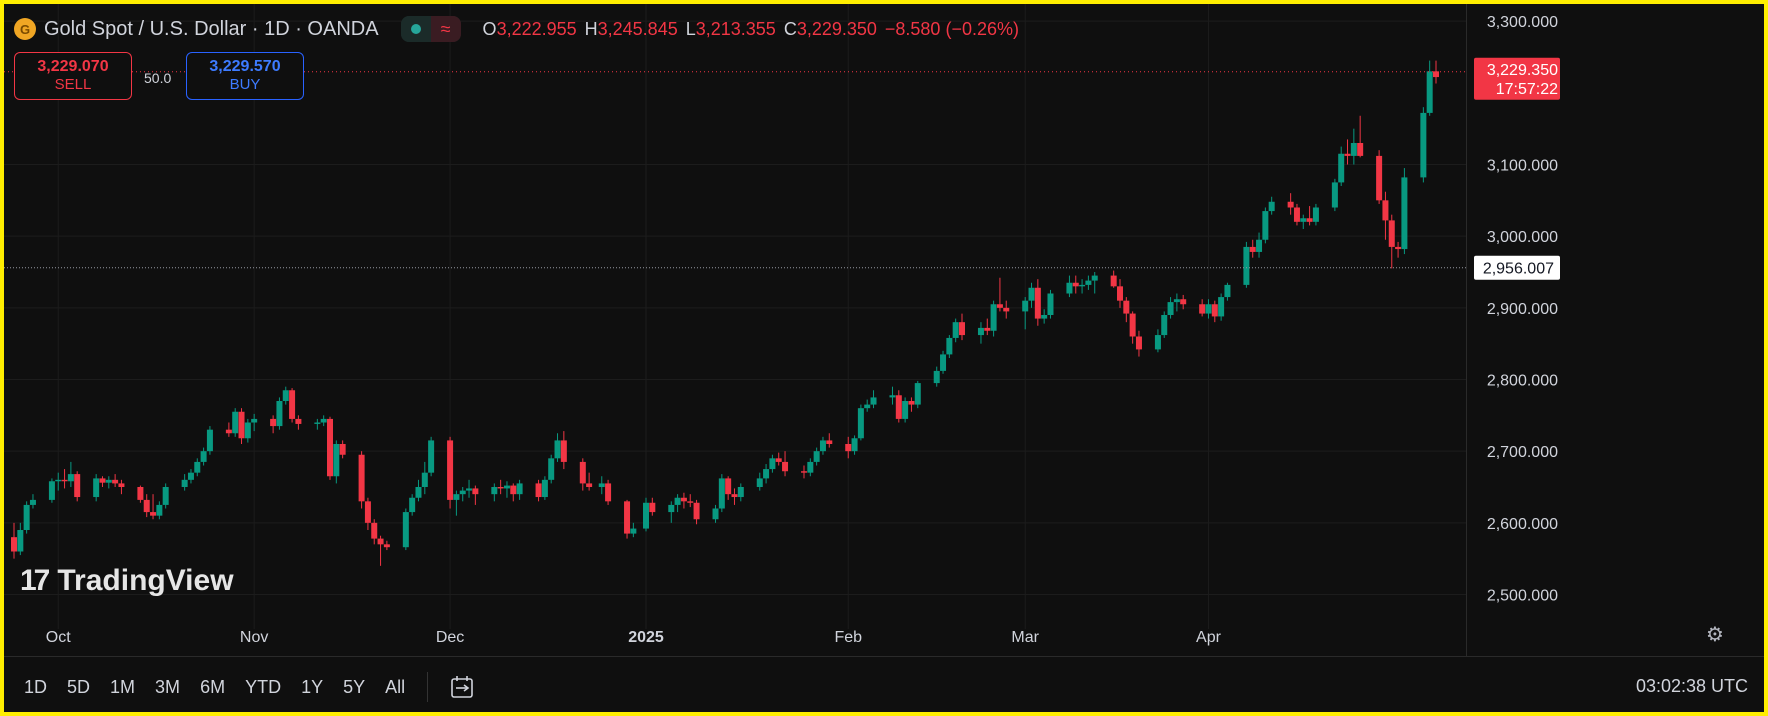 The image size is (1768, 716). Describe the element at coordinates (1522, 524) in the screenshot. I see `price-tick-label: 2,600.000` at that location.